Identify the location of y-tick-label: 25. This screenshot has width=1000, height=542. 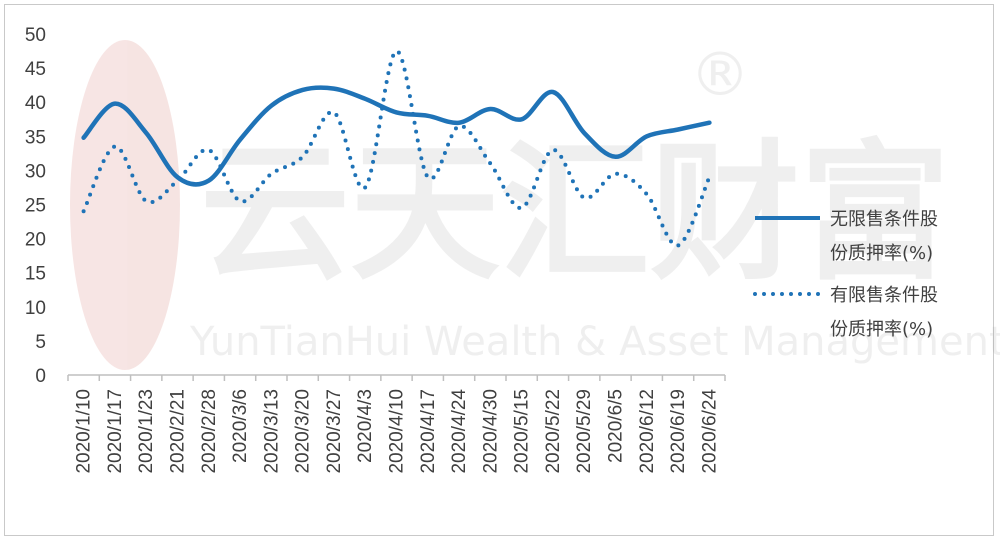
(35, 206).